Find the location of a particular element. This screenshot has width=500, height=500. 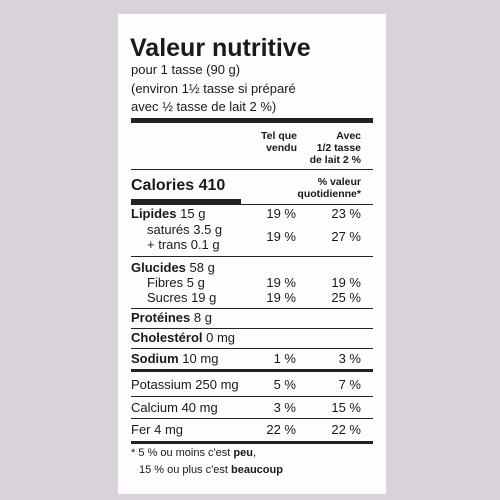

daily-value: 5 % is located at coordinates (284, 384).